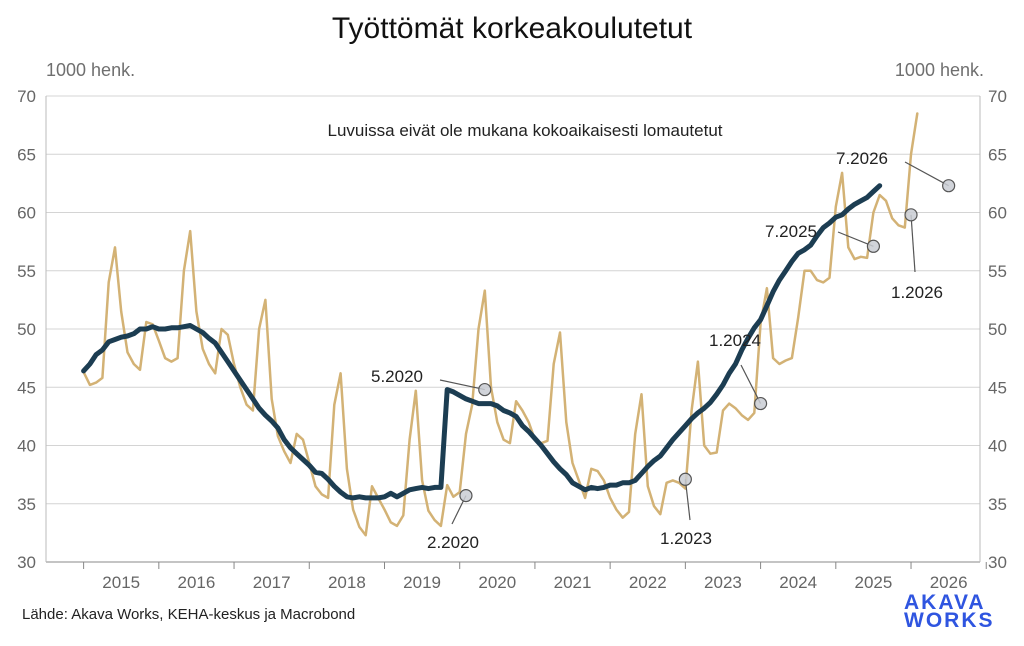  Describe the element at coordinates (939, 70) in the screenshot. I see `y-axis-unit-right: 1000 henk.` at that location.